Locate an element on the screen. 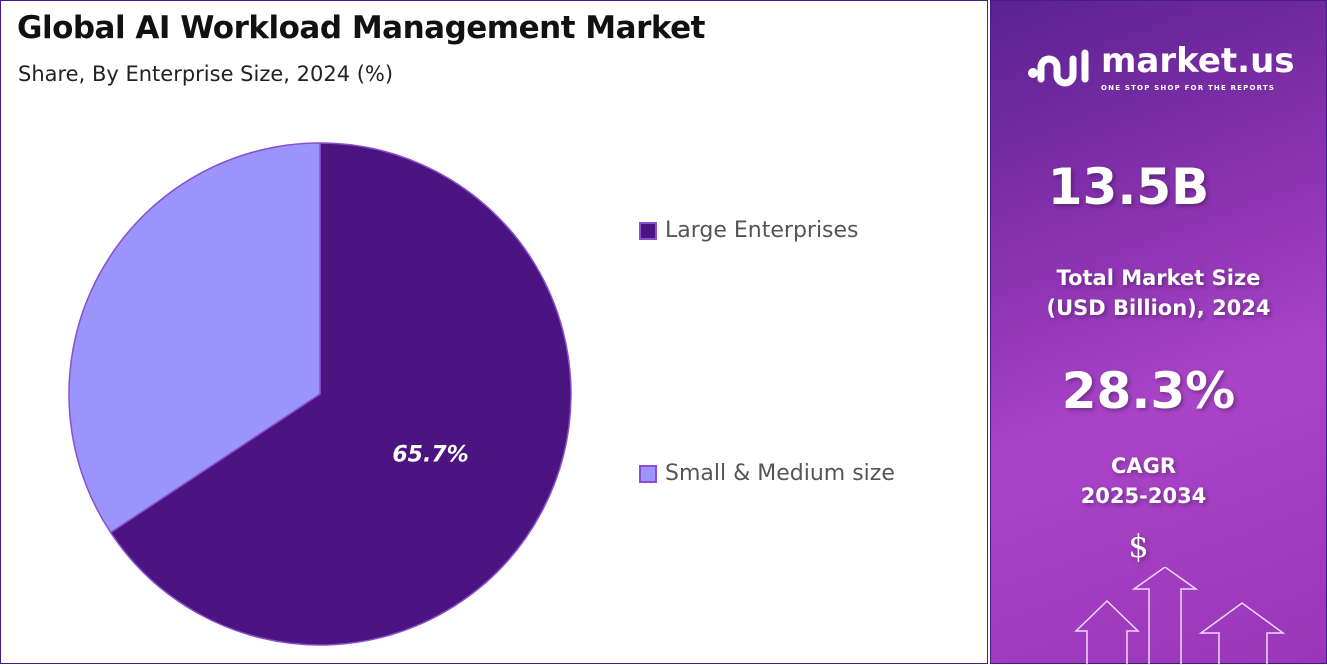 The width and height of the screenshot is (1327, 665). market-size-label-1: Total Market Size is located at coordinates (1158, 278).